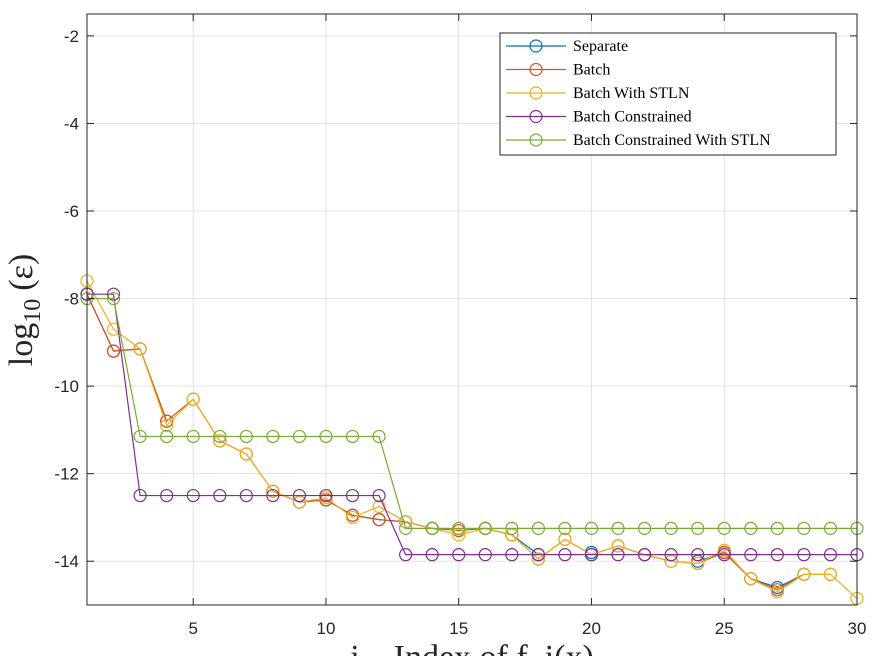  I want to click on x-tick-label: 25, so click(724, 628).